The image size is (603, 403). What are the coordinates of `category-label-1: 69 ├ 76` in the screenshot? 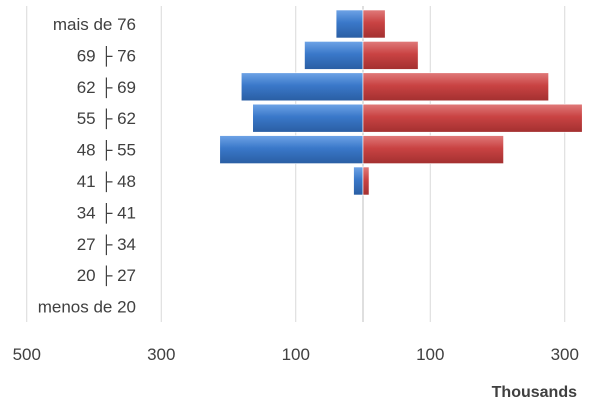 It's located at (106, 56).